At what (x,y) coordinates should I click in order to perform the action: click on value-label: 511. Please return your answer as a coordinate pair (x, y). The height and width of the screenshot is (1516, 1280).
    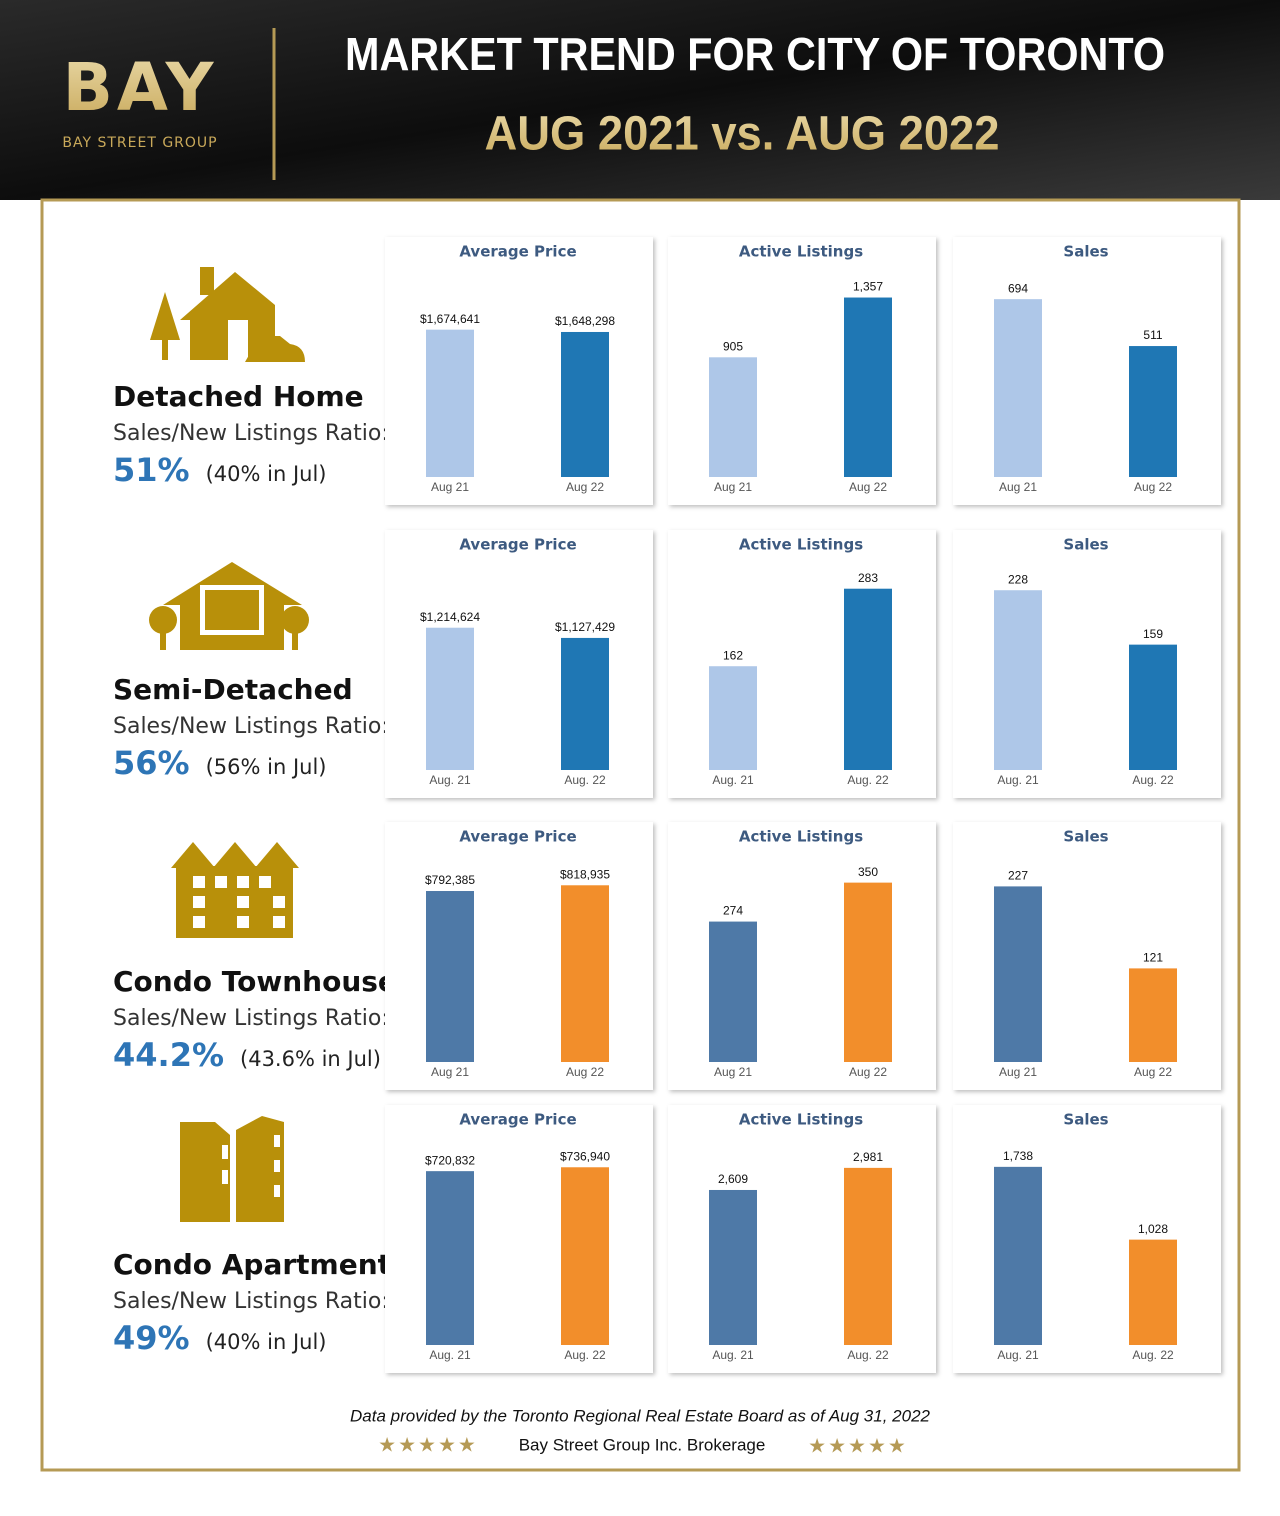
    Looking at the image, I should click on (1152, 335).